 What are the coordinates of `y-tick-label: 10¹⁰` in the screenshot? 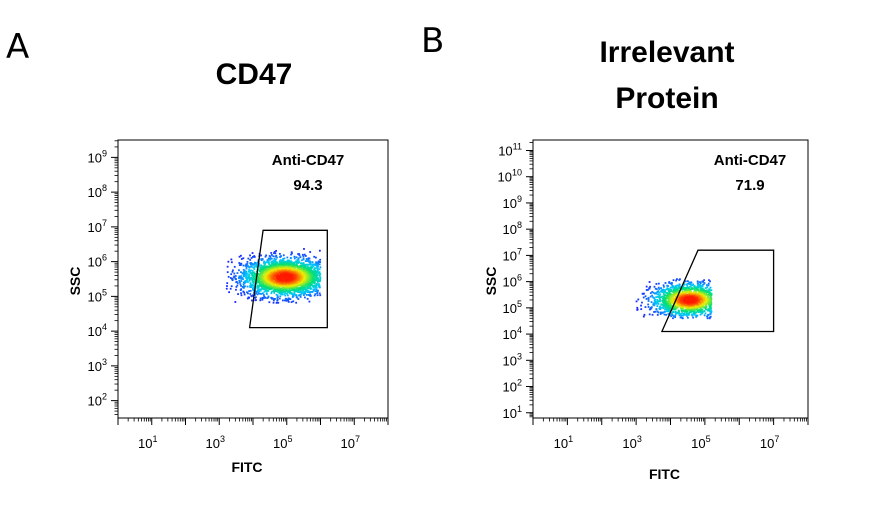 It's located at (510, 176).